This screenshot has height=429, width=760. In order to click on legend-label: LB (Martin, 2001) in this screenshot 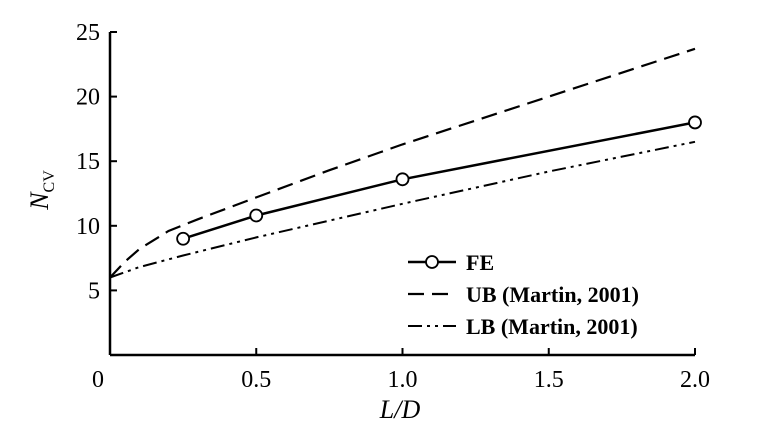, I will do `click(552, 326)`.